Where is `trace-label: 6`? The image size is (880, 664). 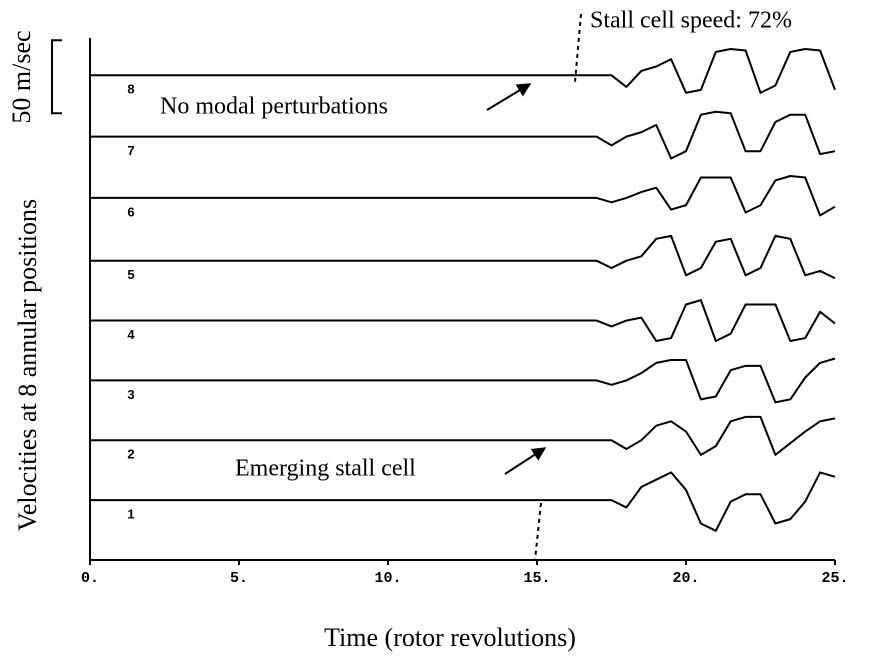 trace-label: 6 is located at coordinates (130, 211).